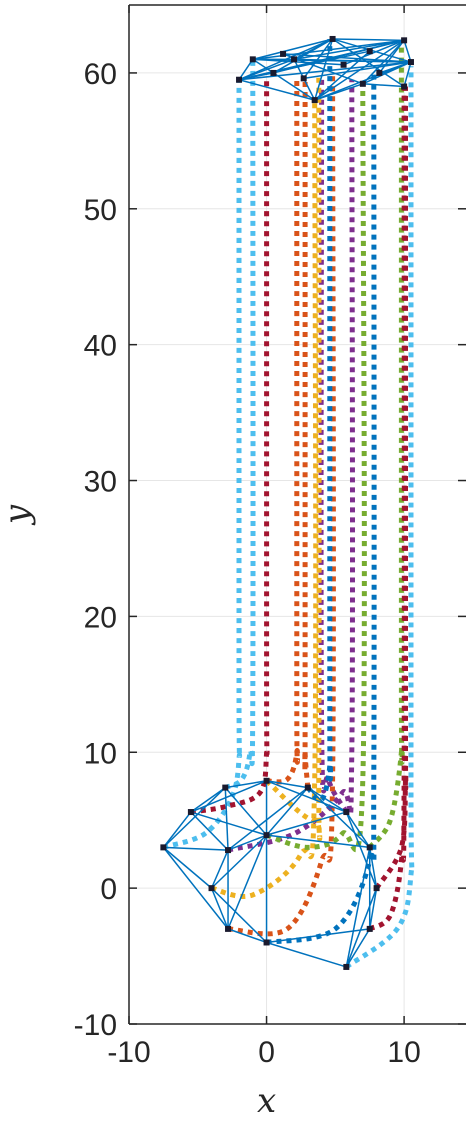  What do you see at coordinates (403, 1052) in the screenshot?
I see `x-tick-label: 10` at bounding box center [403, 1052].